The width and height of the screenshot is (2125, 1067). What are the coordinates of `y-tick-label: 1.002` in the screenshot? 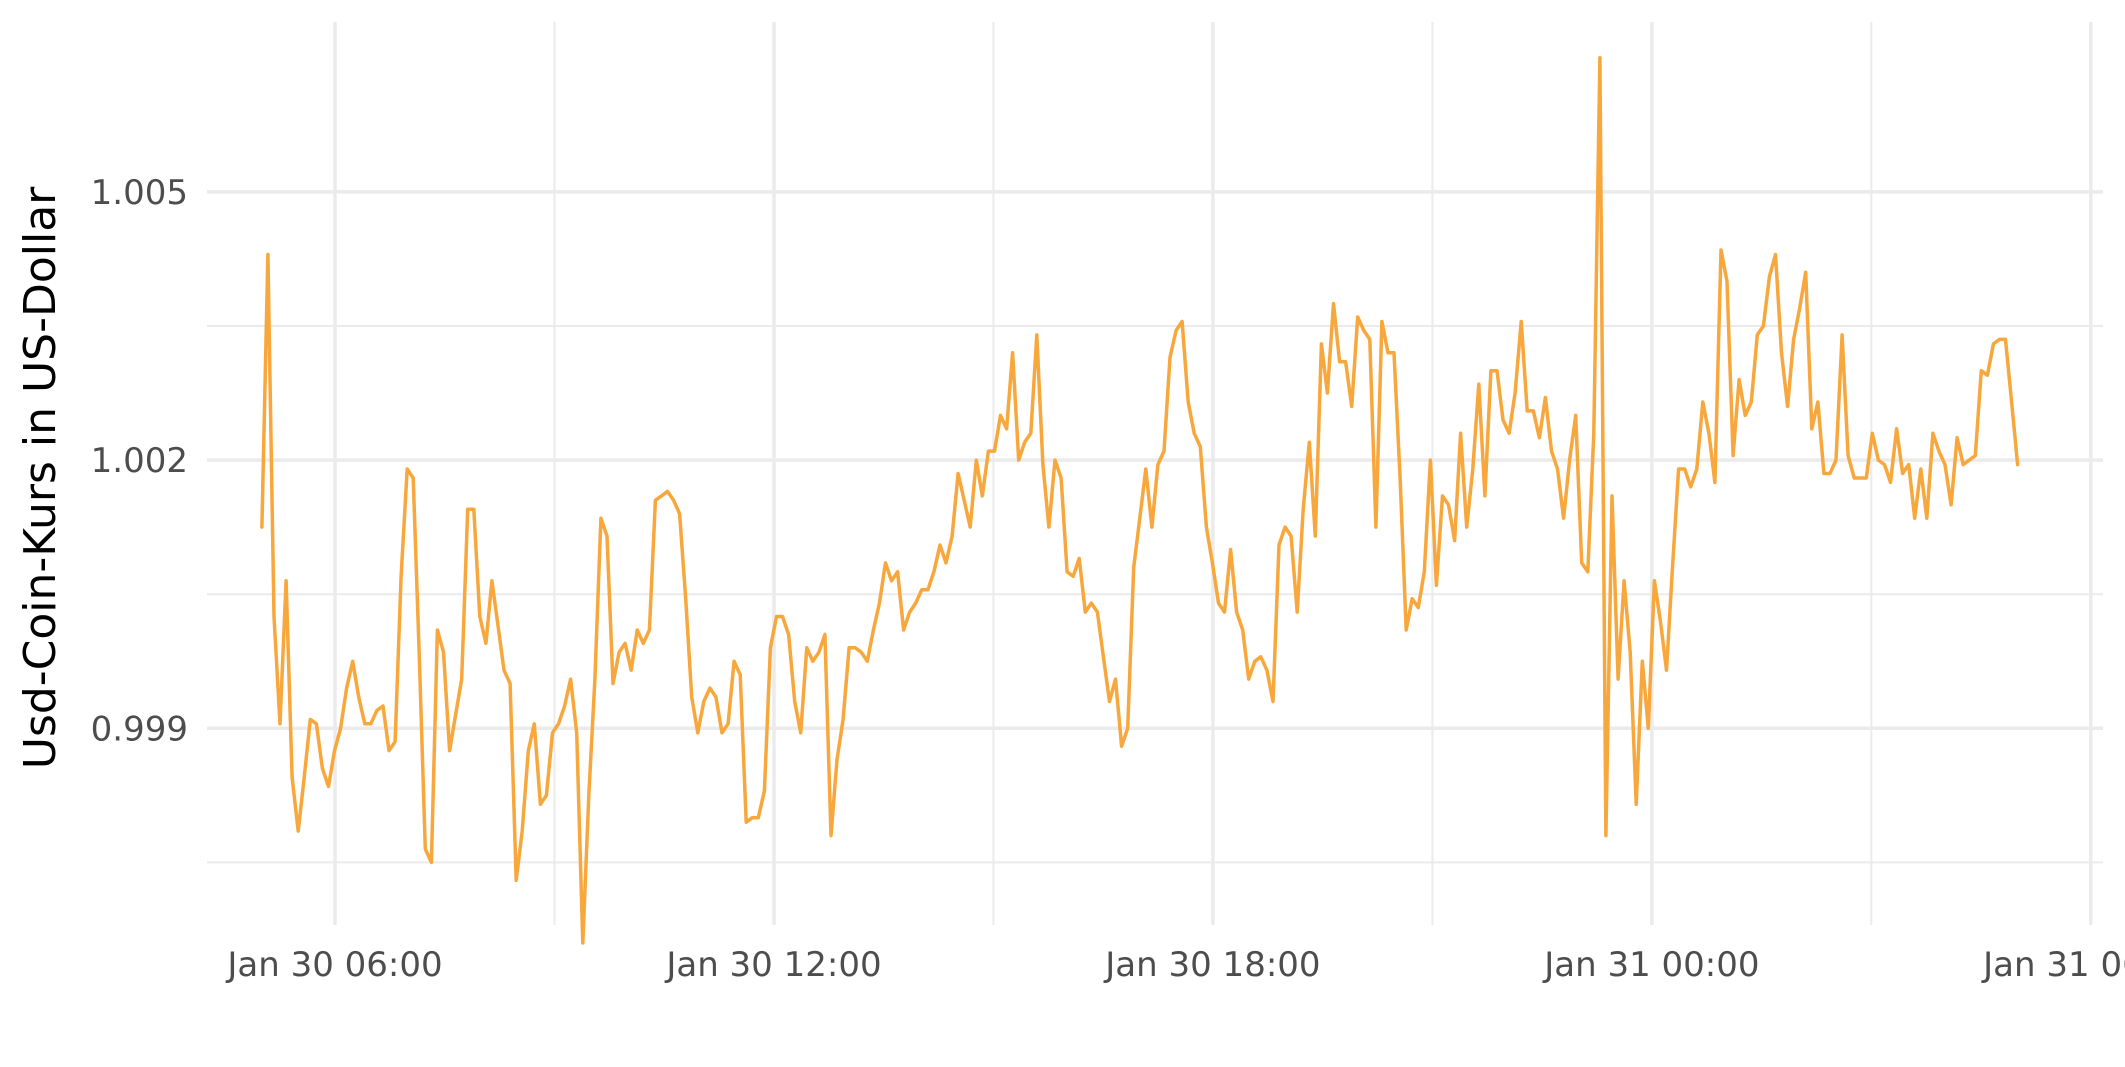 It's located at (139, 461).